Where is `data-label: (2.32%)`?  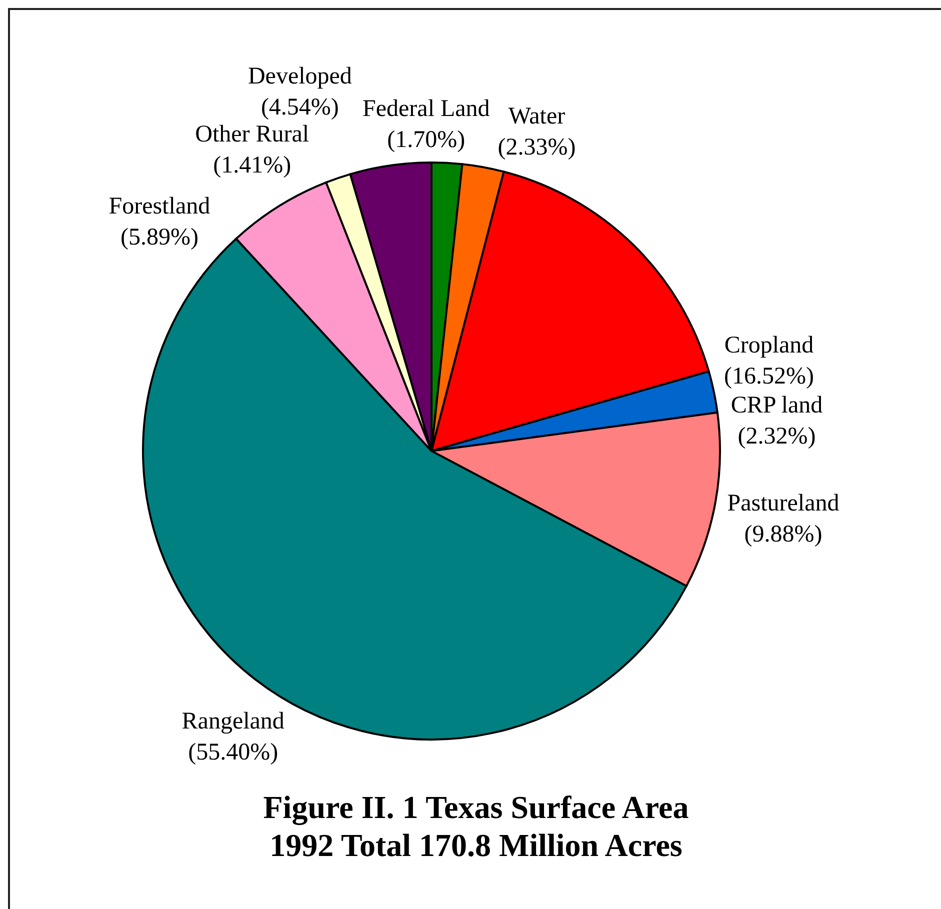 data-label: (2.32%) is located at coordinates (777, 436).